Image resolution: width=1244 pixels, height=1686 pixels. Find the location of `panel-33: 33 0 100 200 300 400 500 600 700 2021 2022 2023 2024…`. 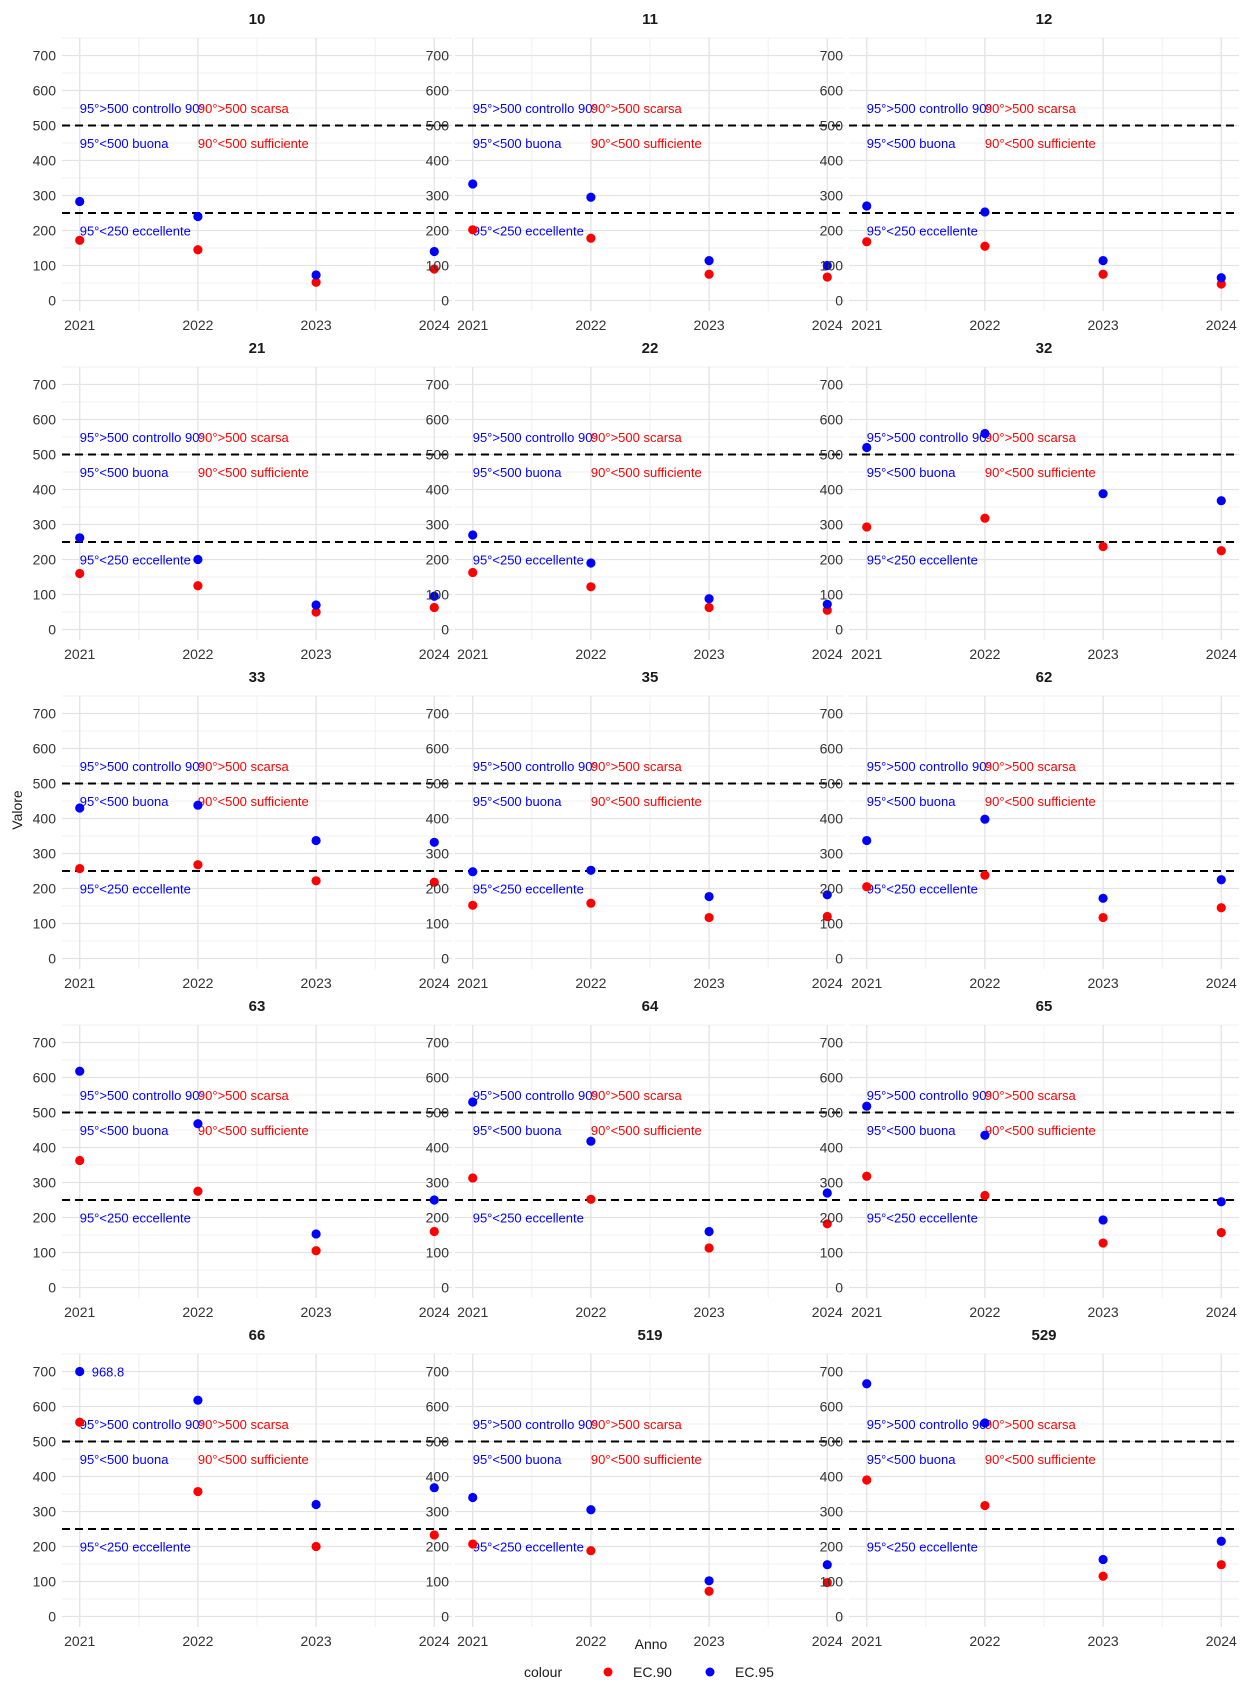

panel-33: 33 0 100 200 300 400 500 600 700 2021 2022 2023 2024… is located at coordinates (242, 830).